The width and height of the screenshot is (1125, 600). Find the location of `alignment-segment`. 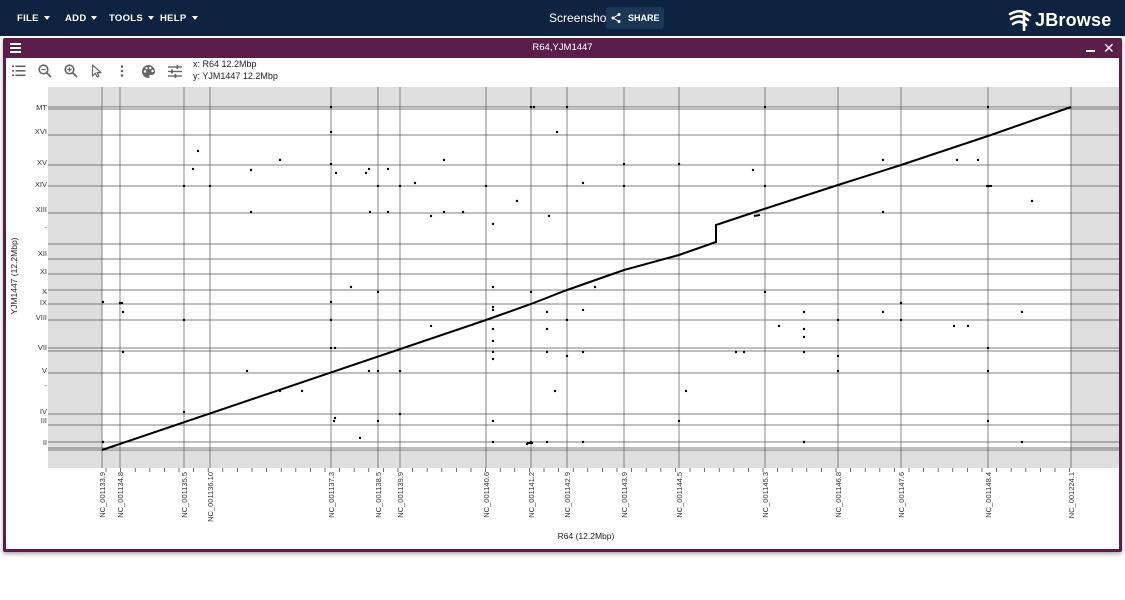

alignment-segment is located at coordinates (757, 215).